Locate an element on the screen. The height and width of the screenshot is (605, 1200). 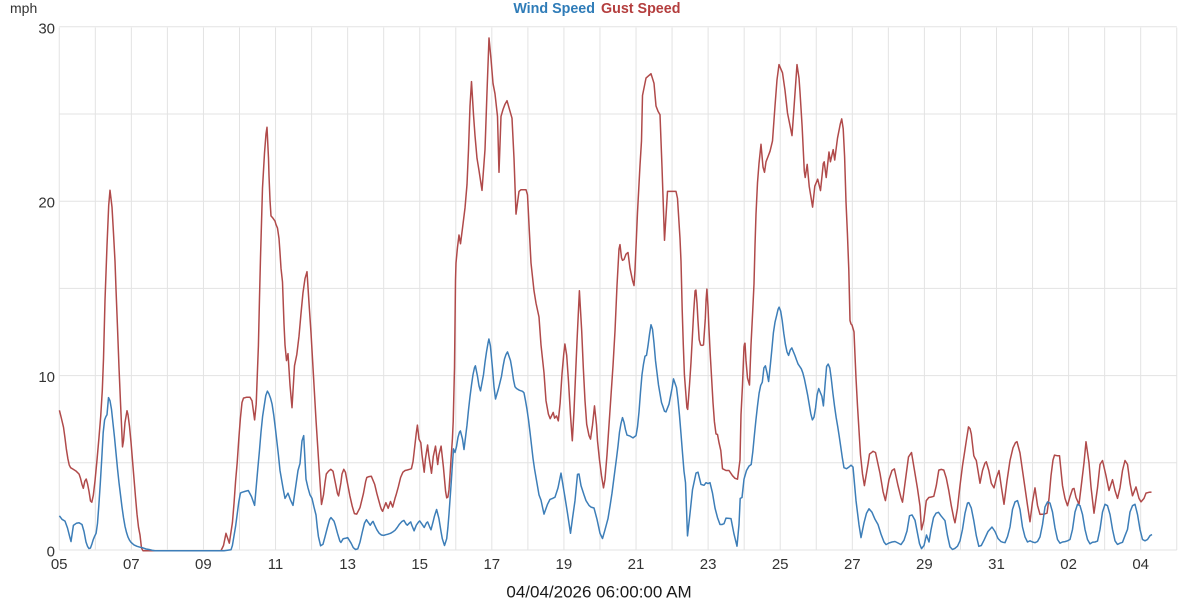
svg-text: 20 is located at coordinates (46, 203).